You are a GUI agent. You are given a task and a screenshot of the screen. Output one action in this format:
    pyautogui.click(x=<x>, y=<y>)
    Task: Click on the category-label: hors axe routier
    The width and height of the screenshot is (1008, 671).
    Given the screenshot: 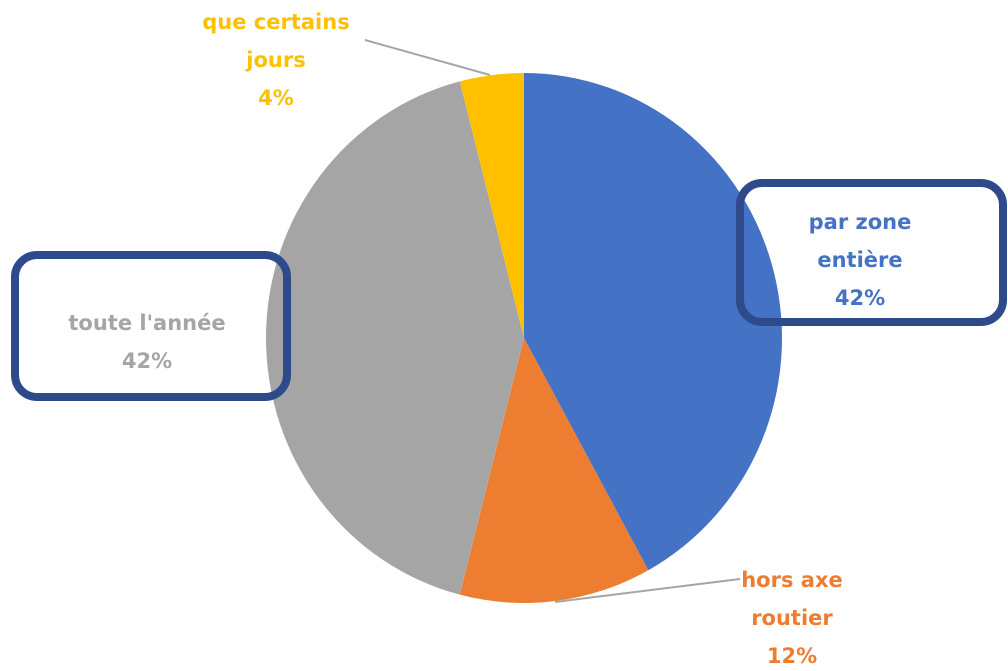 What is the action you would take?
    pyautogui.click(x=792, y=599)
    